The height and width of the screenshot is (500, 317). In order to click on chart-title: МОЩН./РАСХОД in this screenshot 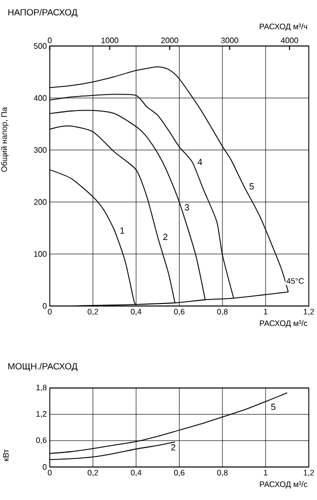, I will do `click(43, 367)`.